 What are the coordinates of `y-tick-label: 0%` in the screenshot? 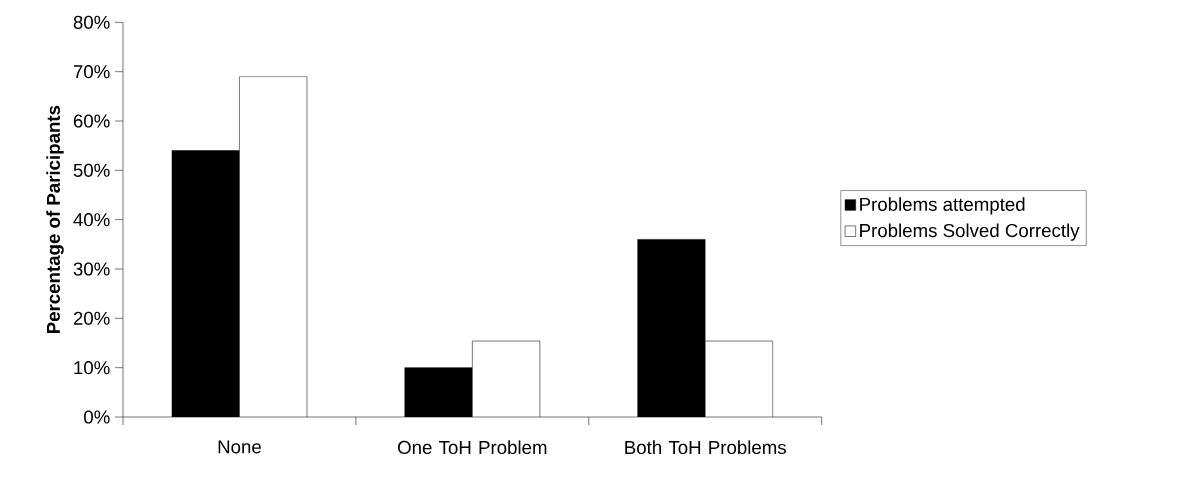 It's located at (97, 417).